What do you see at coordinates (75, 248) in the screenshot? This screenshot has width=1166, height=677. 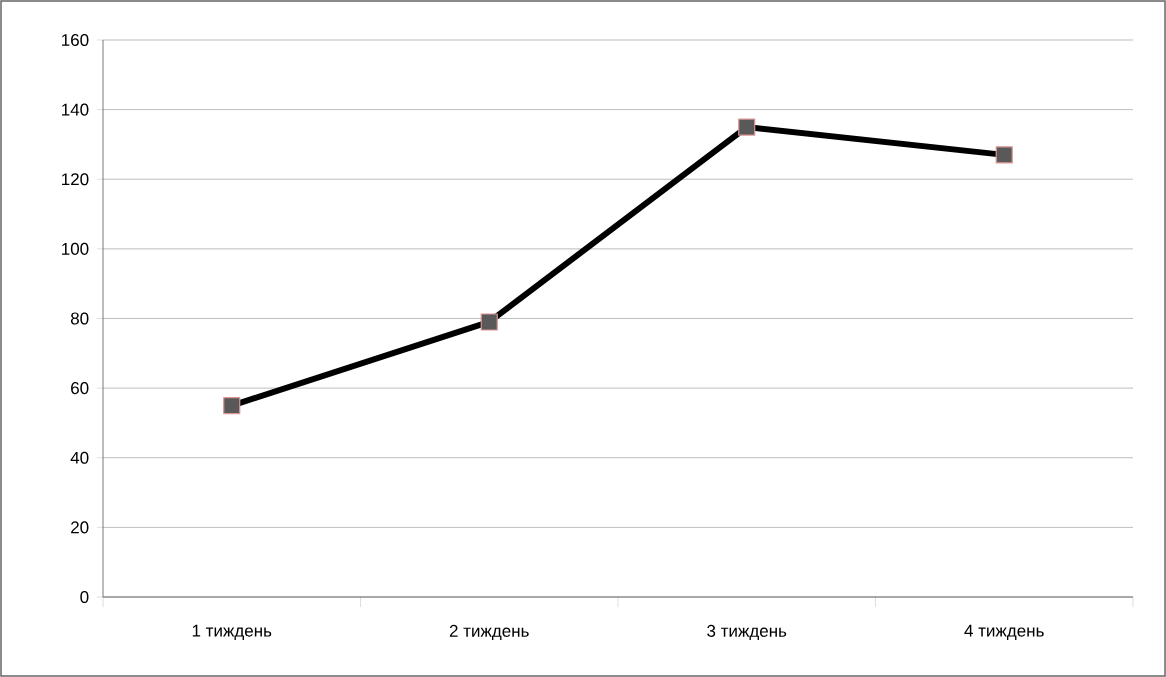 I see `y-tick-label: 100` at bounding box center [75, 248].